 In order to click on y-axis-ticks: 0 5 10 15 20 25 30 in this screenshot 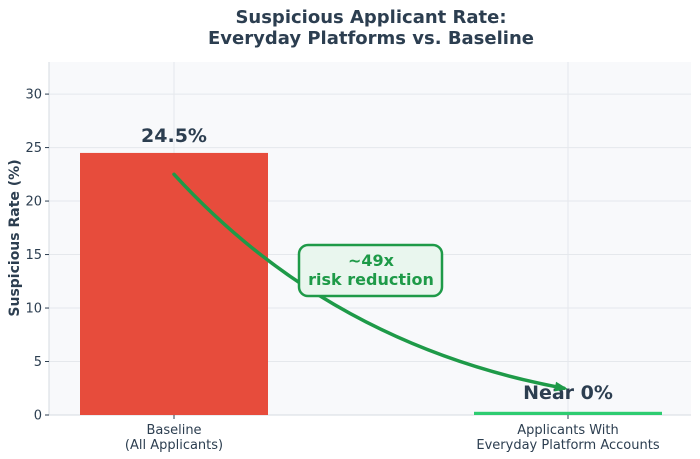, I will do `click(37, 256)`.